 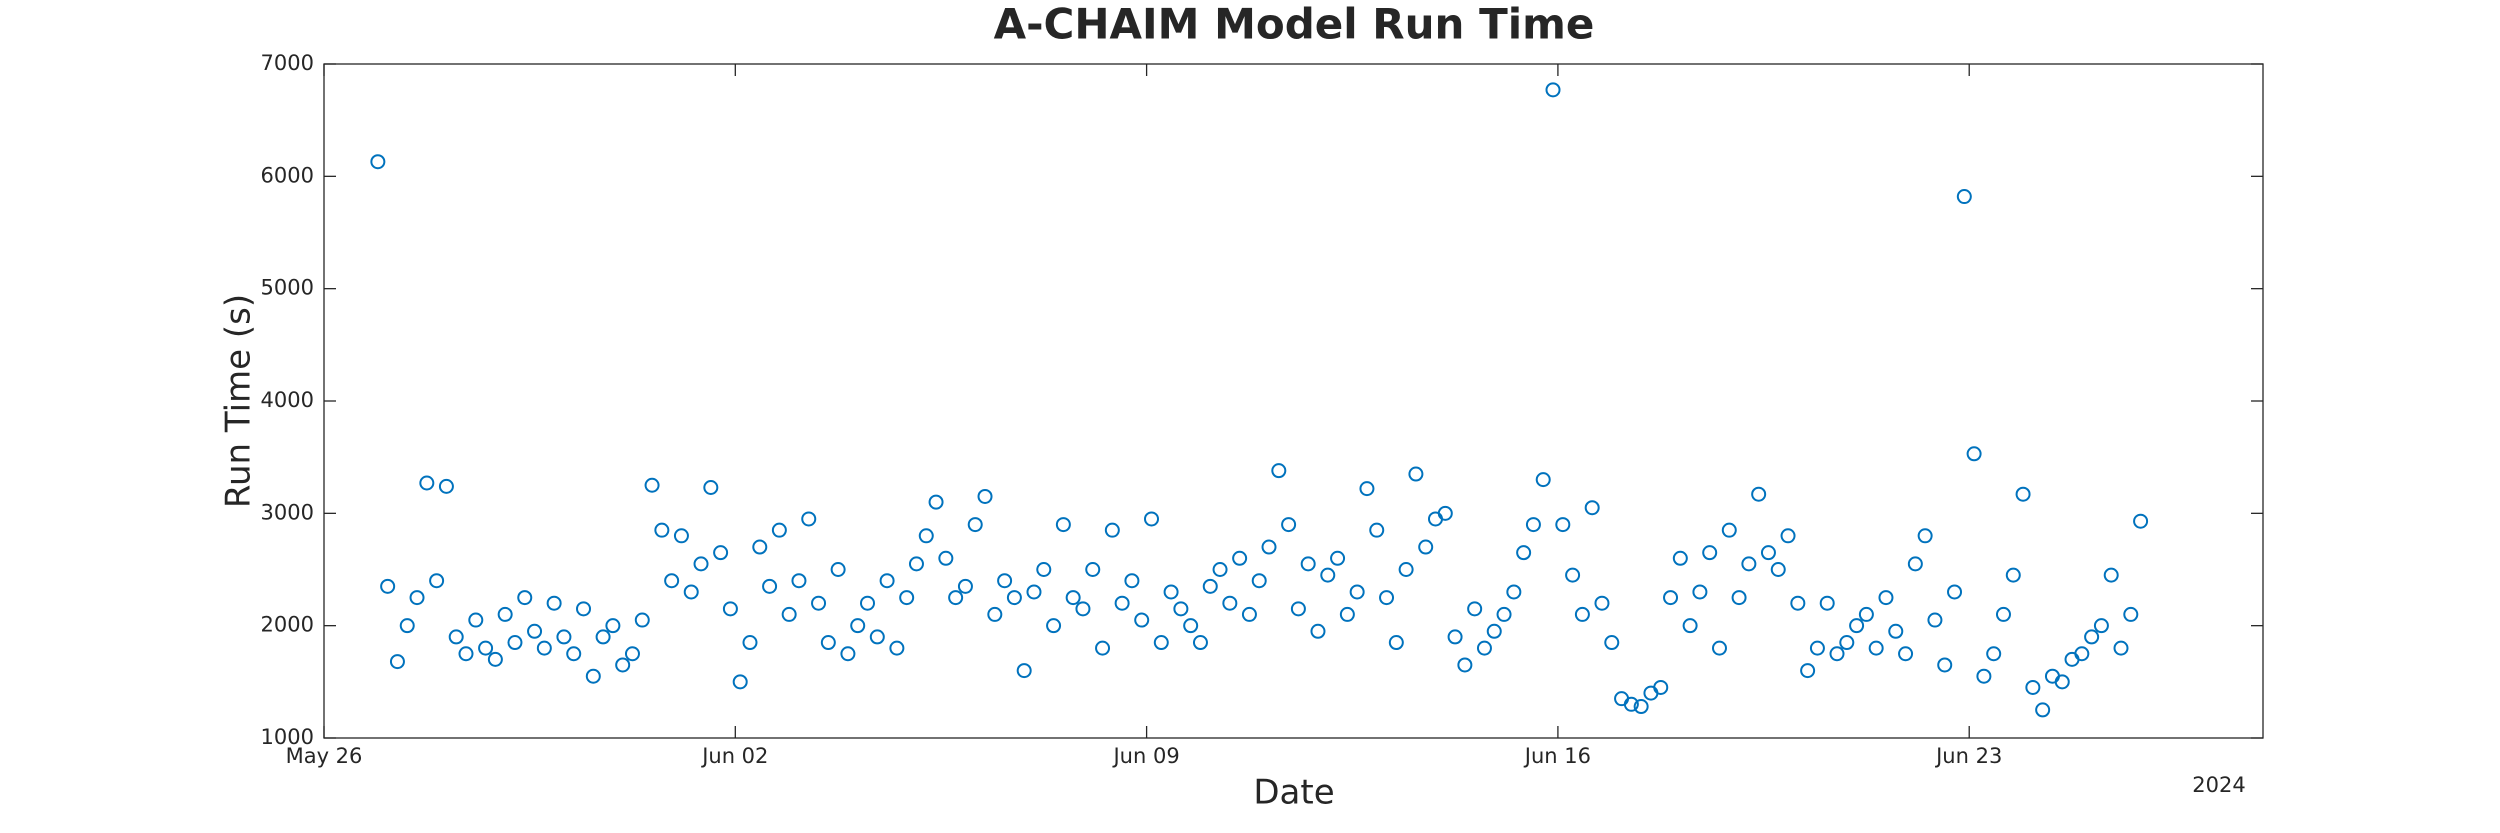 I want to click on x-tick-label: Jun 16, so click(x=1557, y=756).